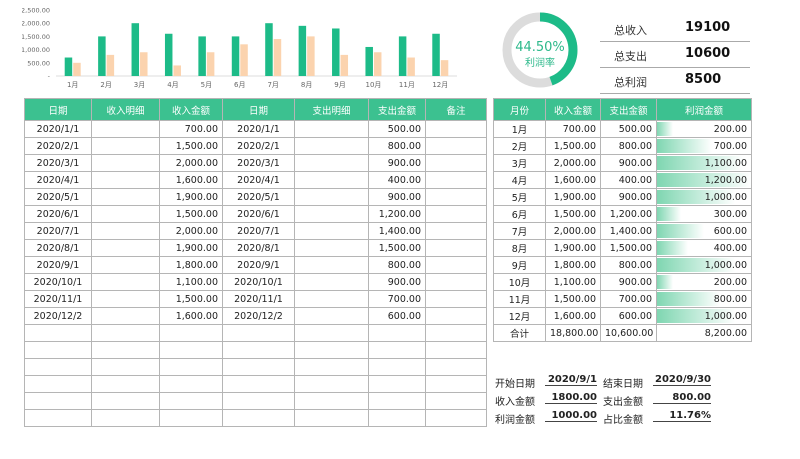  Describe the element at coordinates (58, 265) in the screenshot. I see `table-cell: 2020/9/1` at that location.